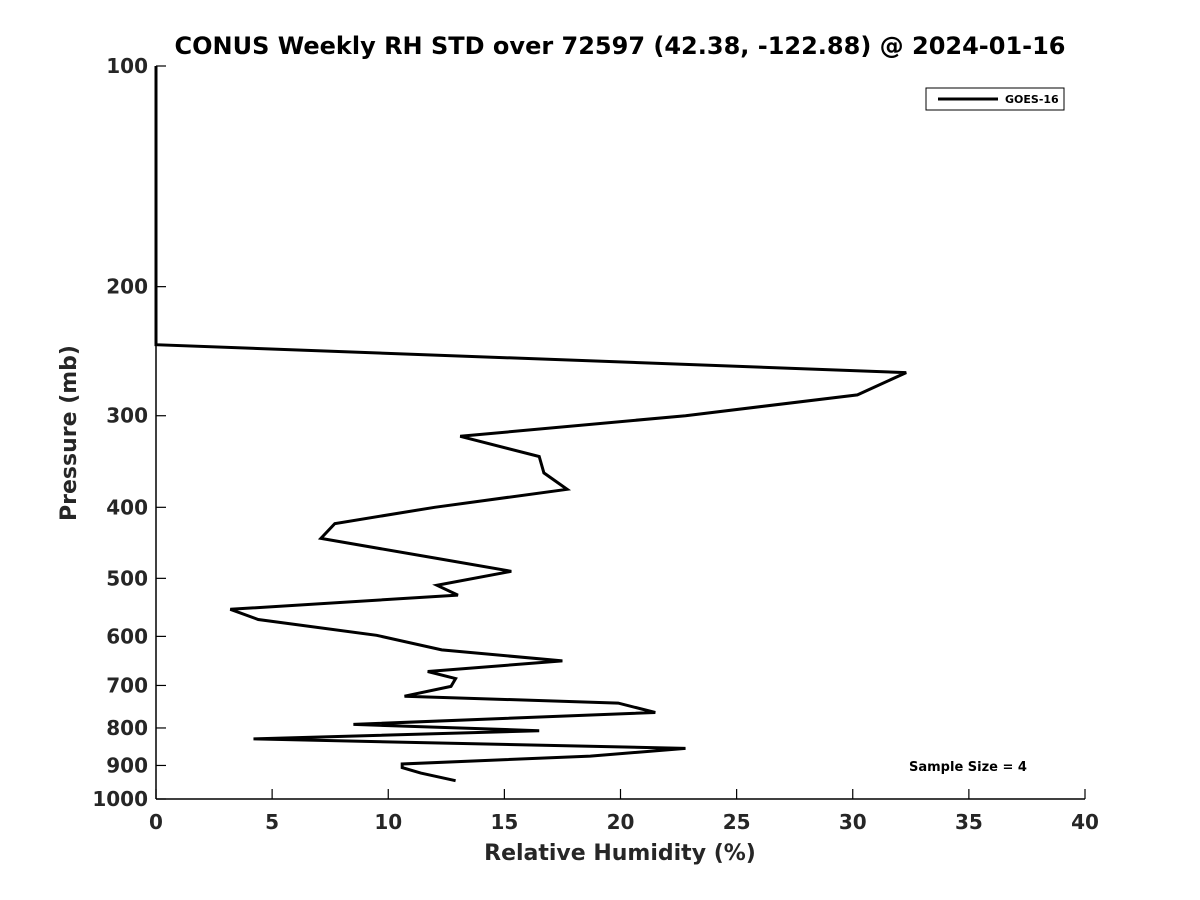 The image size is (1200, 900). I want to click on x-tick-label: 5, so click(272, 822).